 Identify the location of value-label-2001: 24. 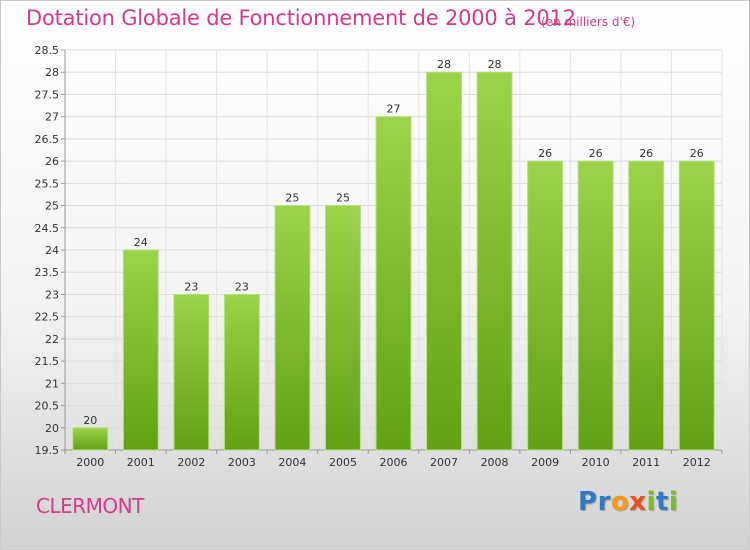
(141, 242).